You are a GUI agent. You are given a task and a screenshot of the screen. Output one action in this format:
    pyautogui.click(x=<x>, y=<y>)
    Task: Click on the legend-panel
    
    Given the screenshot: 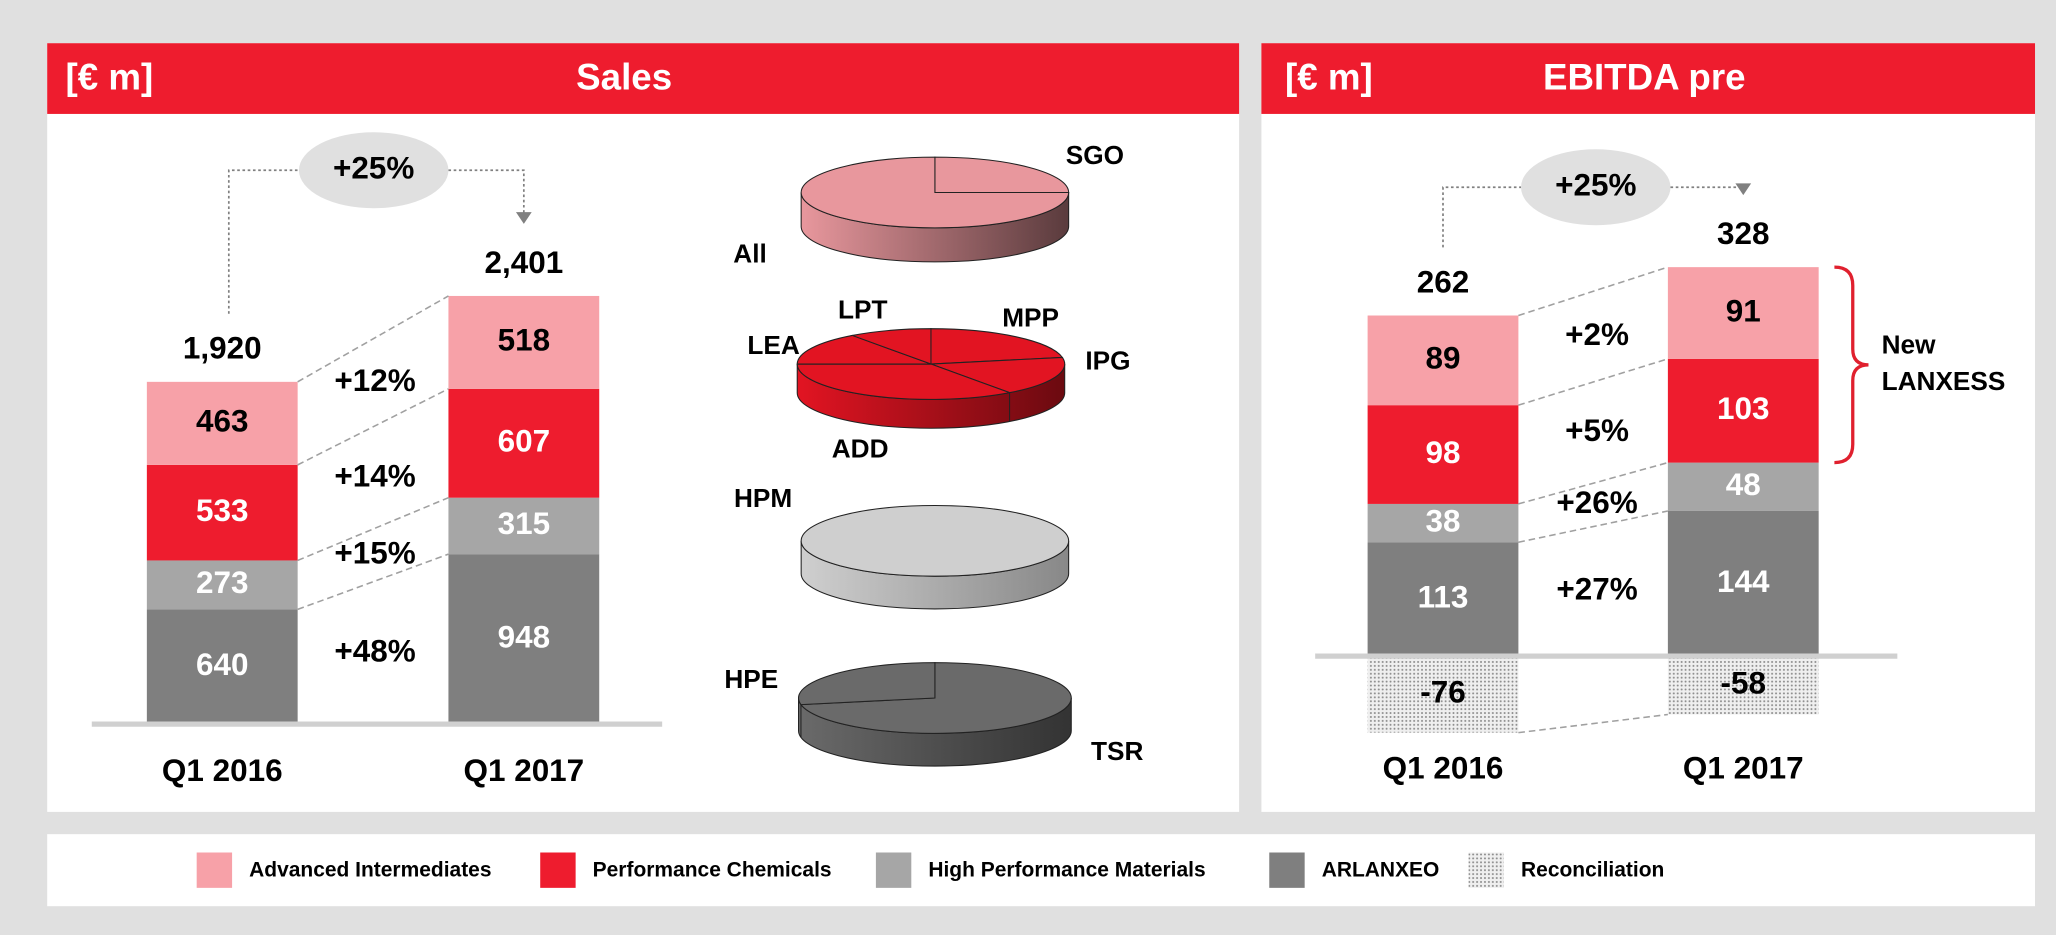 What is the action you would take?
    pyautogui.click(x=1041, y=870)
    